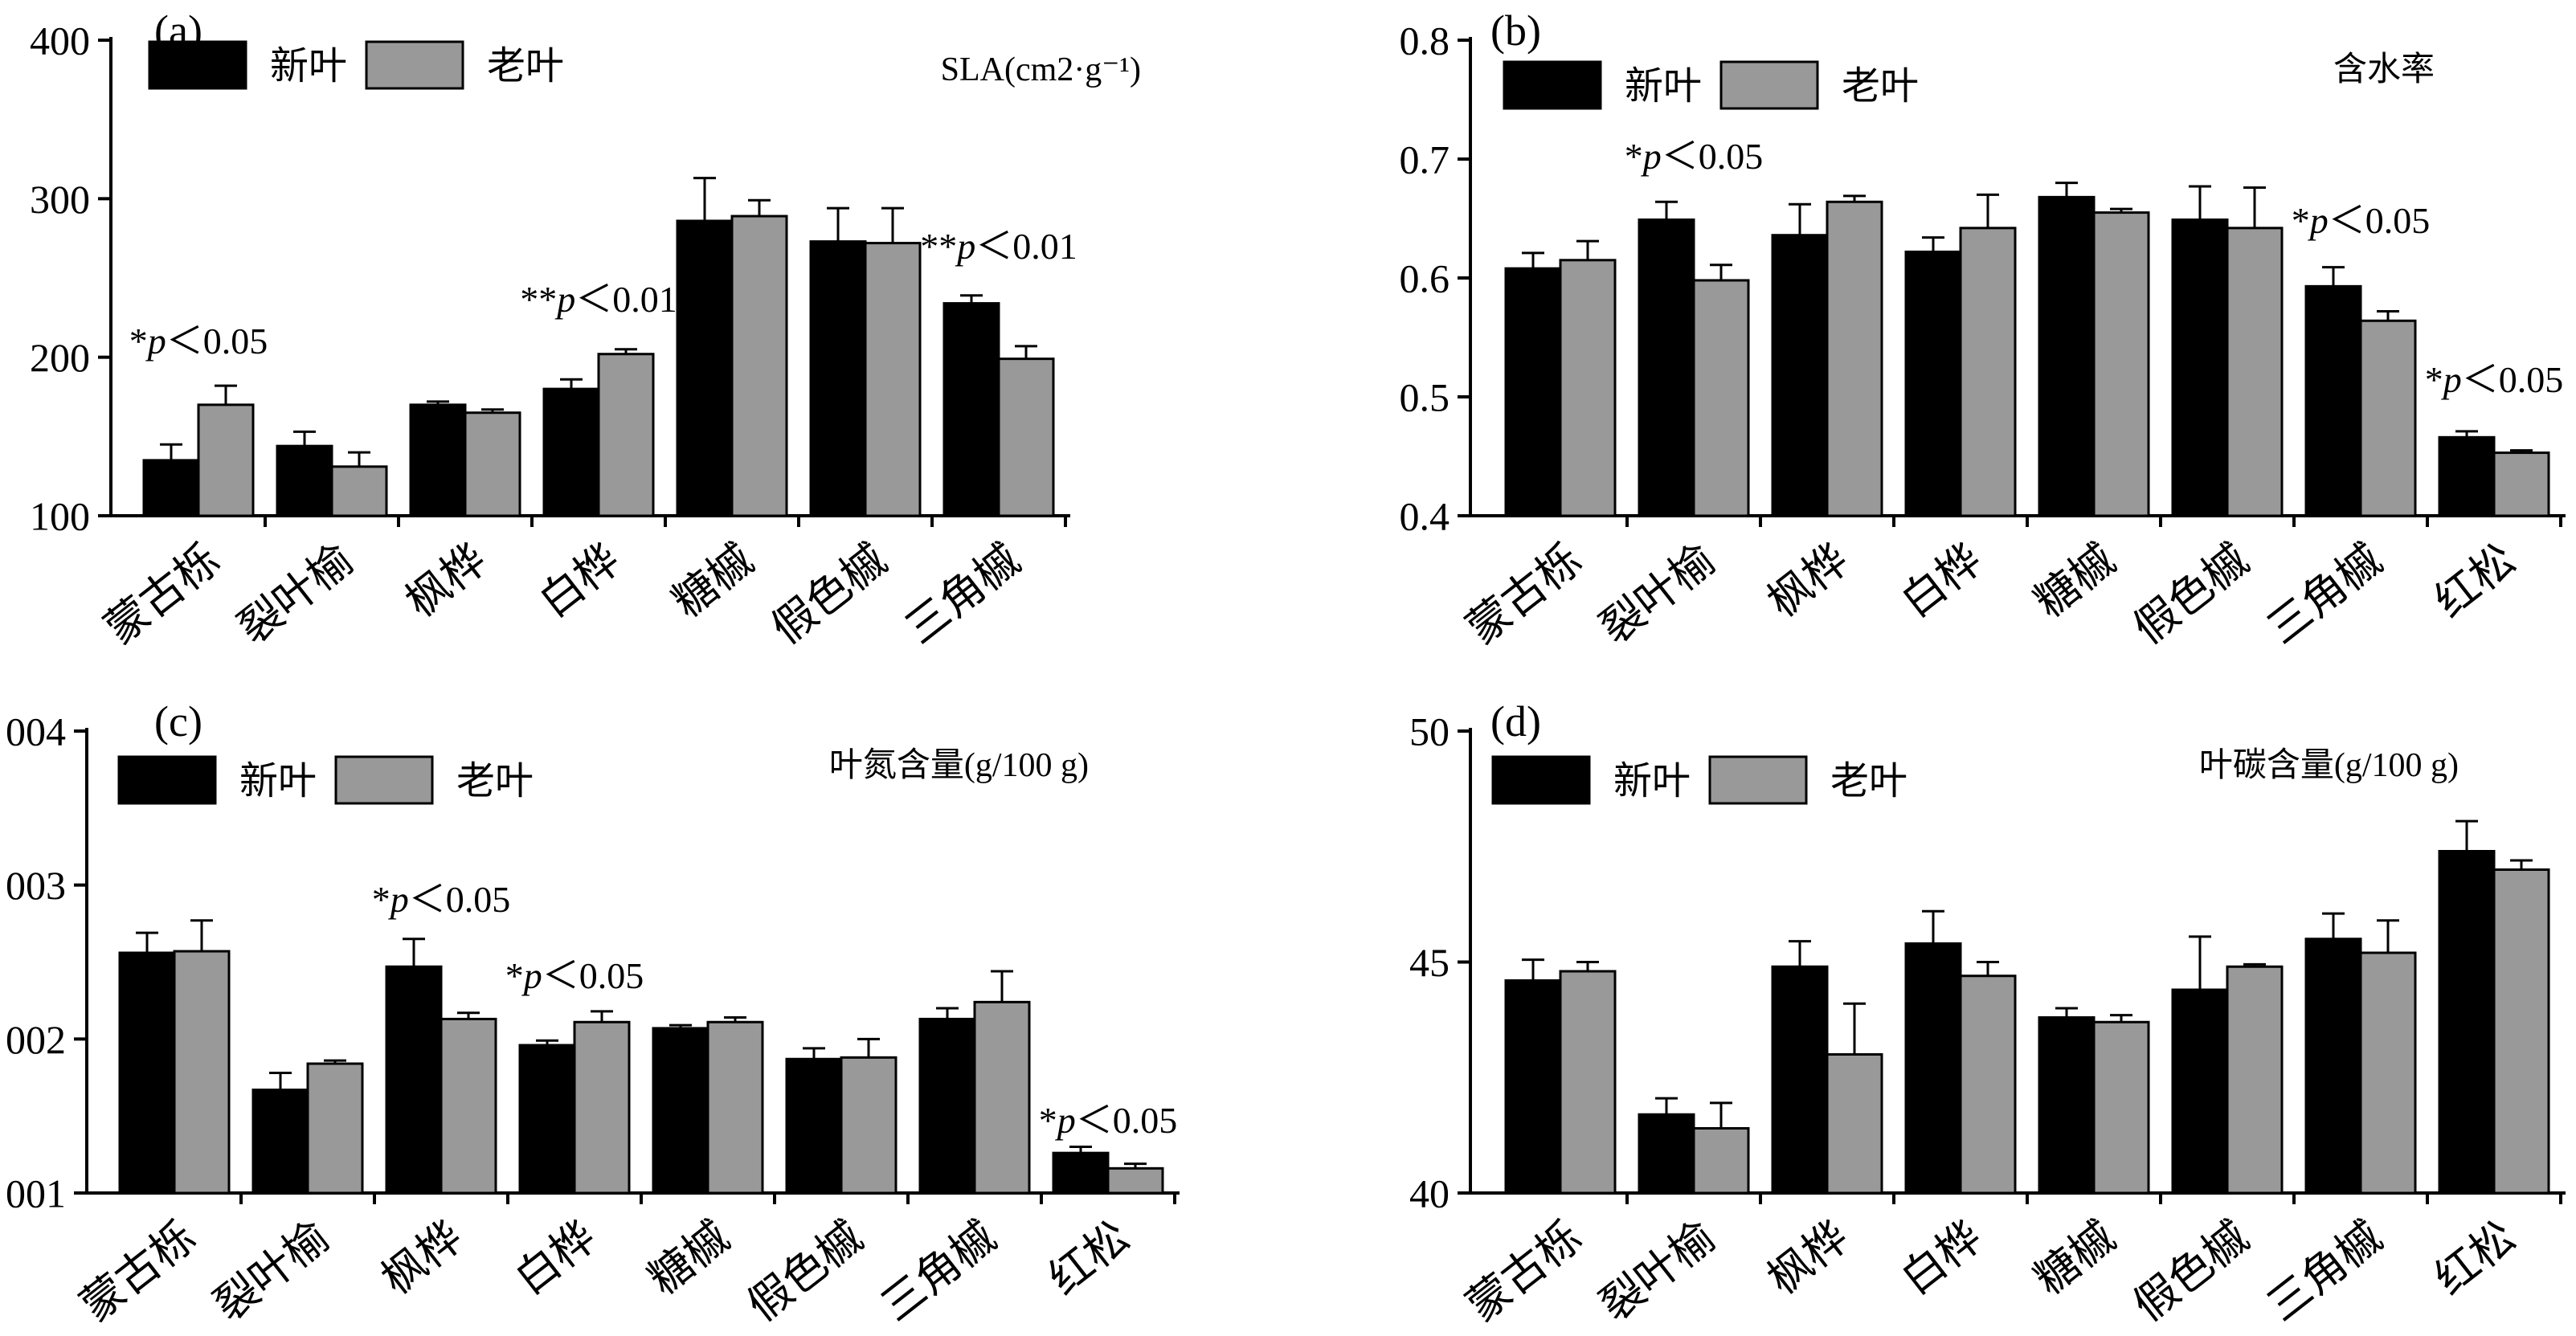 The width and height of the screenshot is (2576, 1336). I want to click on legend-label: 老叶, so click(495, 781).